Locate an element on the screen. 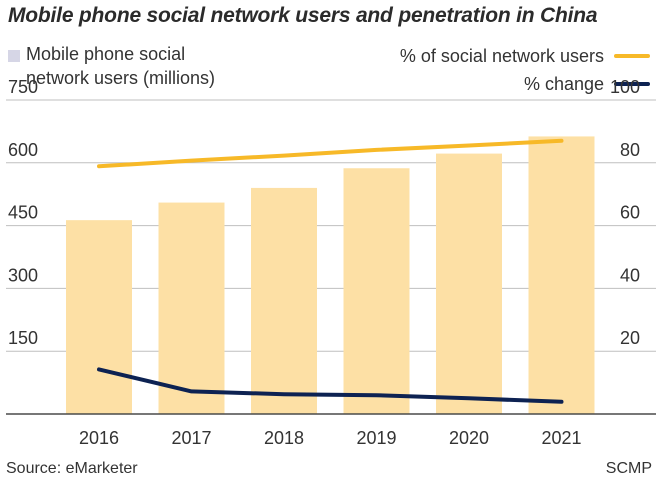 The image size is (660, 484). legend-change: % change is located at coordinates (525, 84).